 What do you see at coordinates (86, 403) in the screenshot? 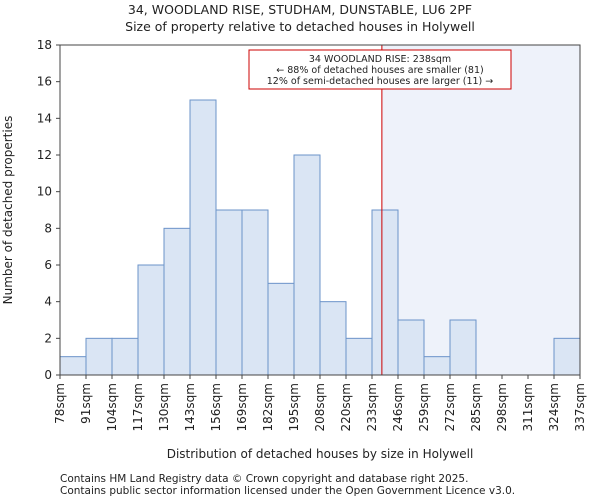
I see `x-tick-label: 91sqm` at bounding box center [86, 403].